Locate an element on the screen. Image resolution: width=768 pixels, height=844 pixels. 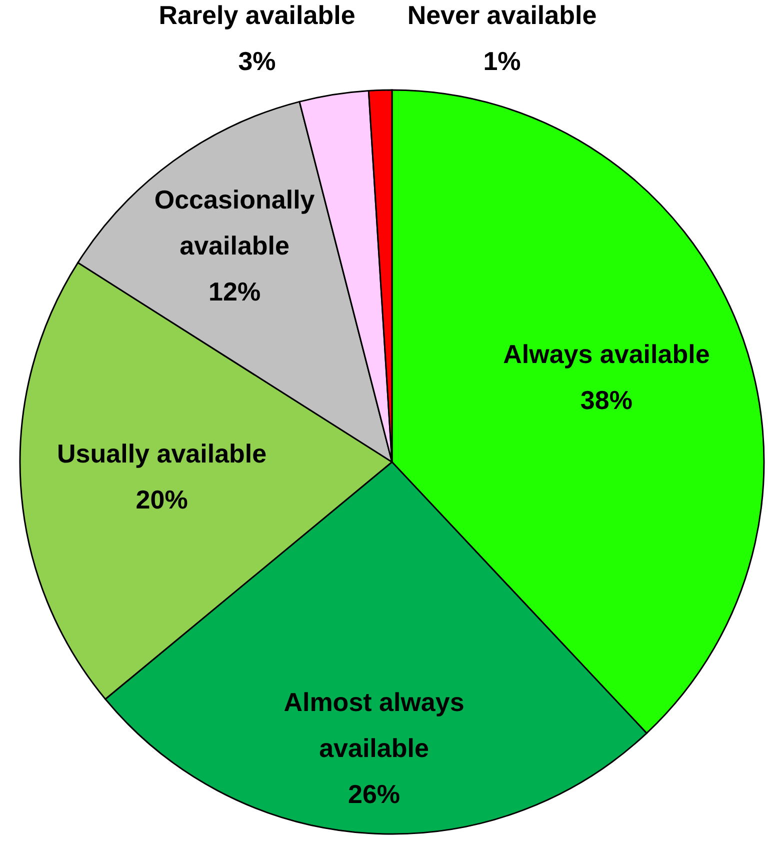
slice-label: Never available is located at coordinates (502, 15).